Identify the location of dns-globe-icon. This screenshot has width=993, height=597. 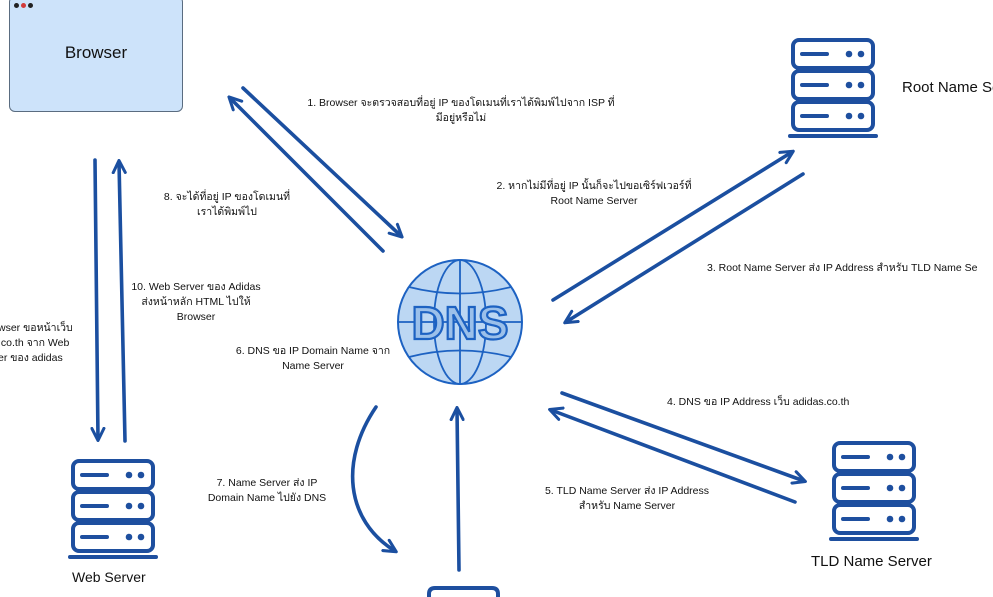
(460, 322).